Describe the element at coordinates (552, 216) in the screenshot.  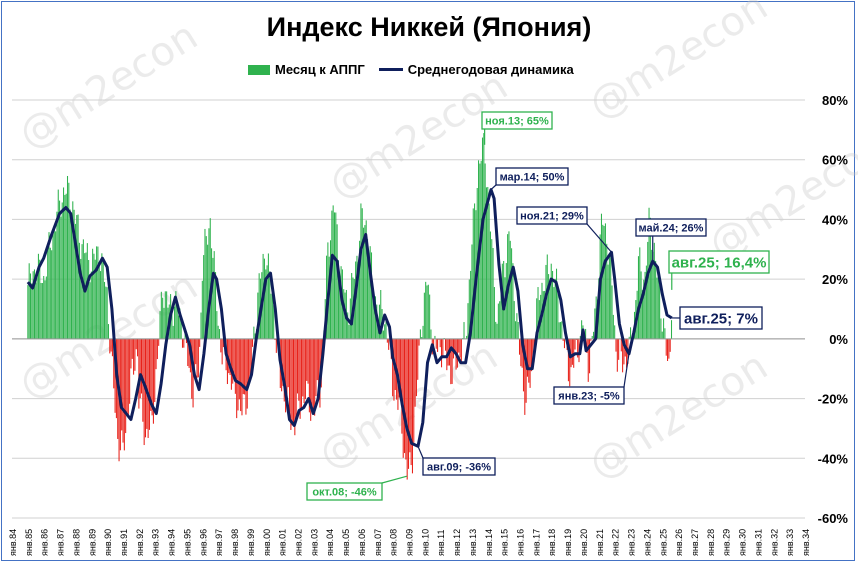
I see `annotation-label: ноя.21; 29%` at that location.